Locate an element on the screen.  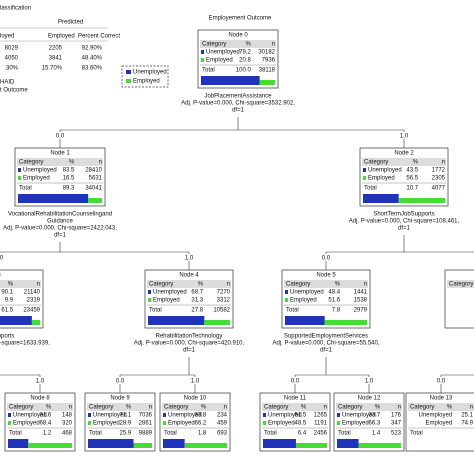
node-cell: 16.5 is located at coordinates (69, 179).